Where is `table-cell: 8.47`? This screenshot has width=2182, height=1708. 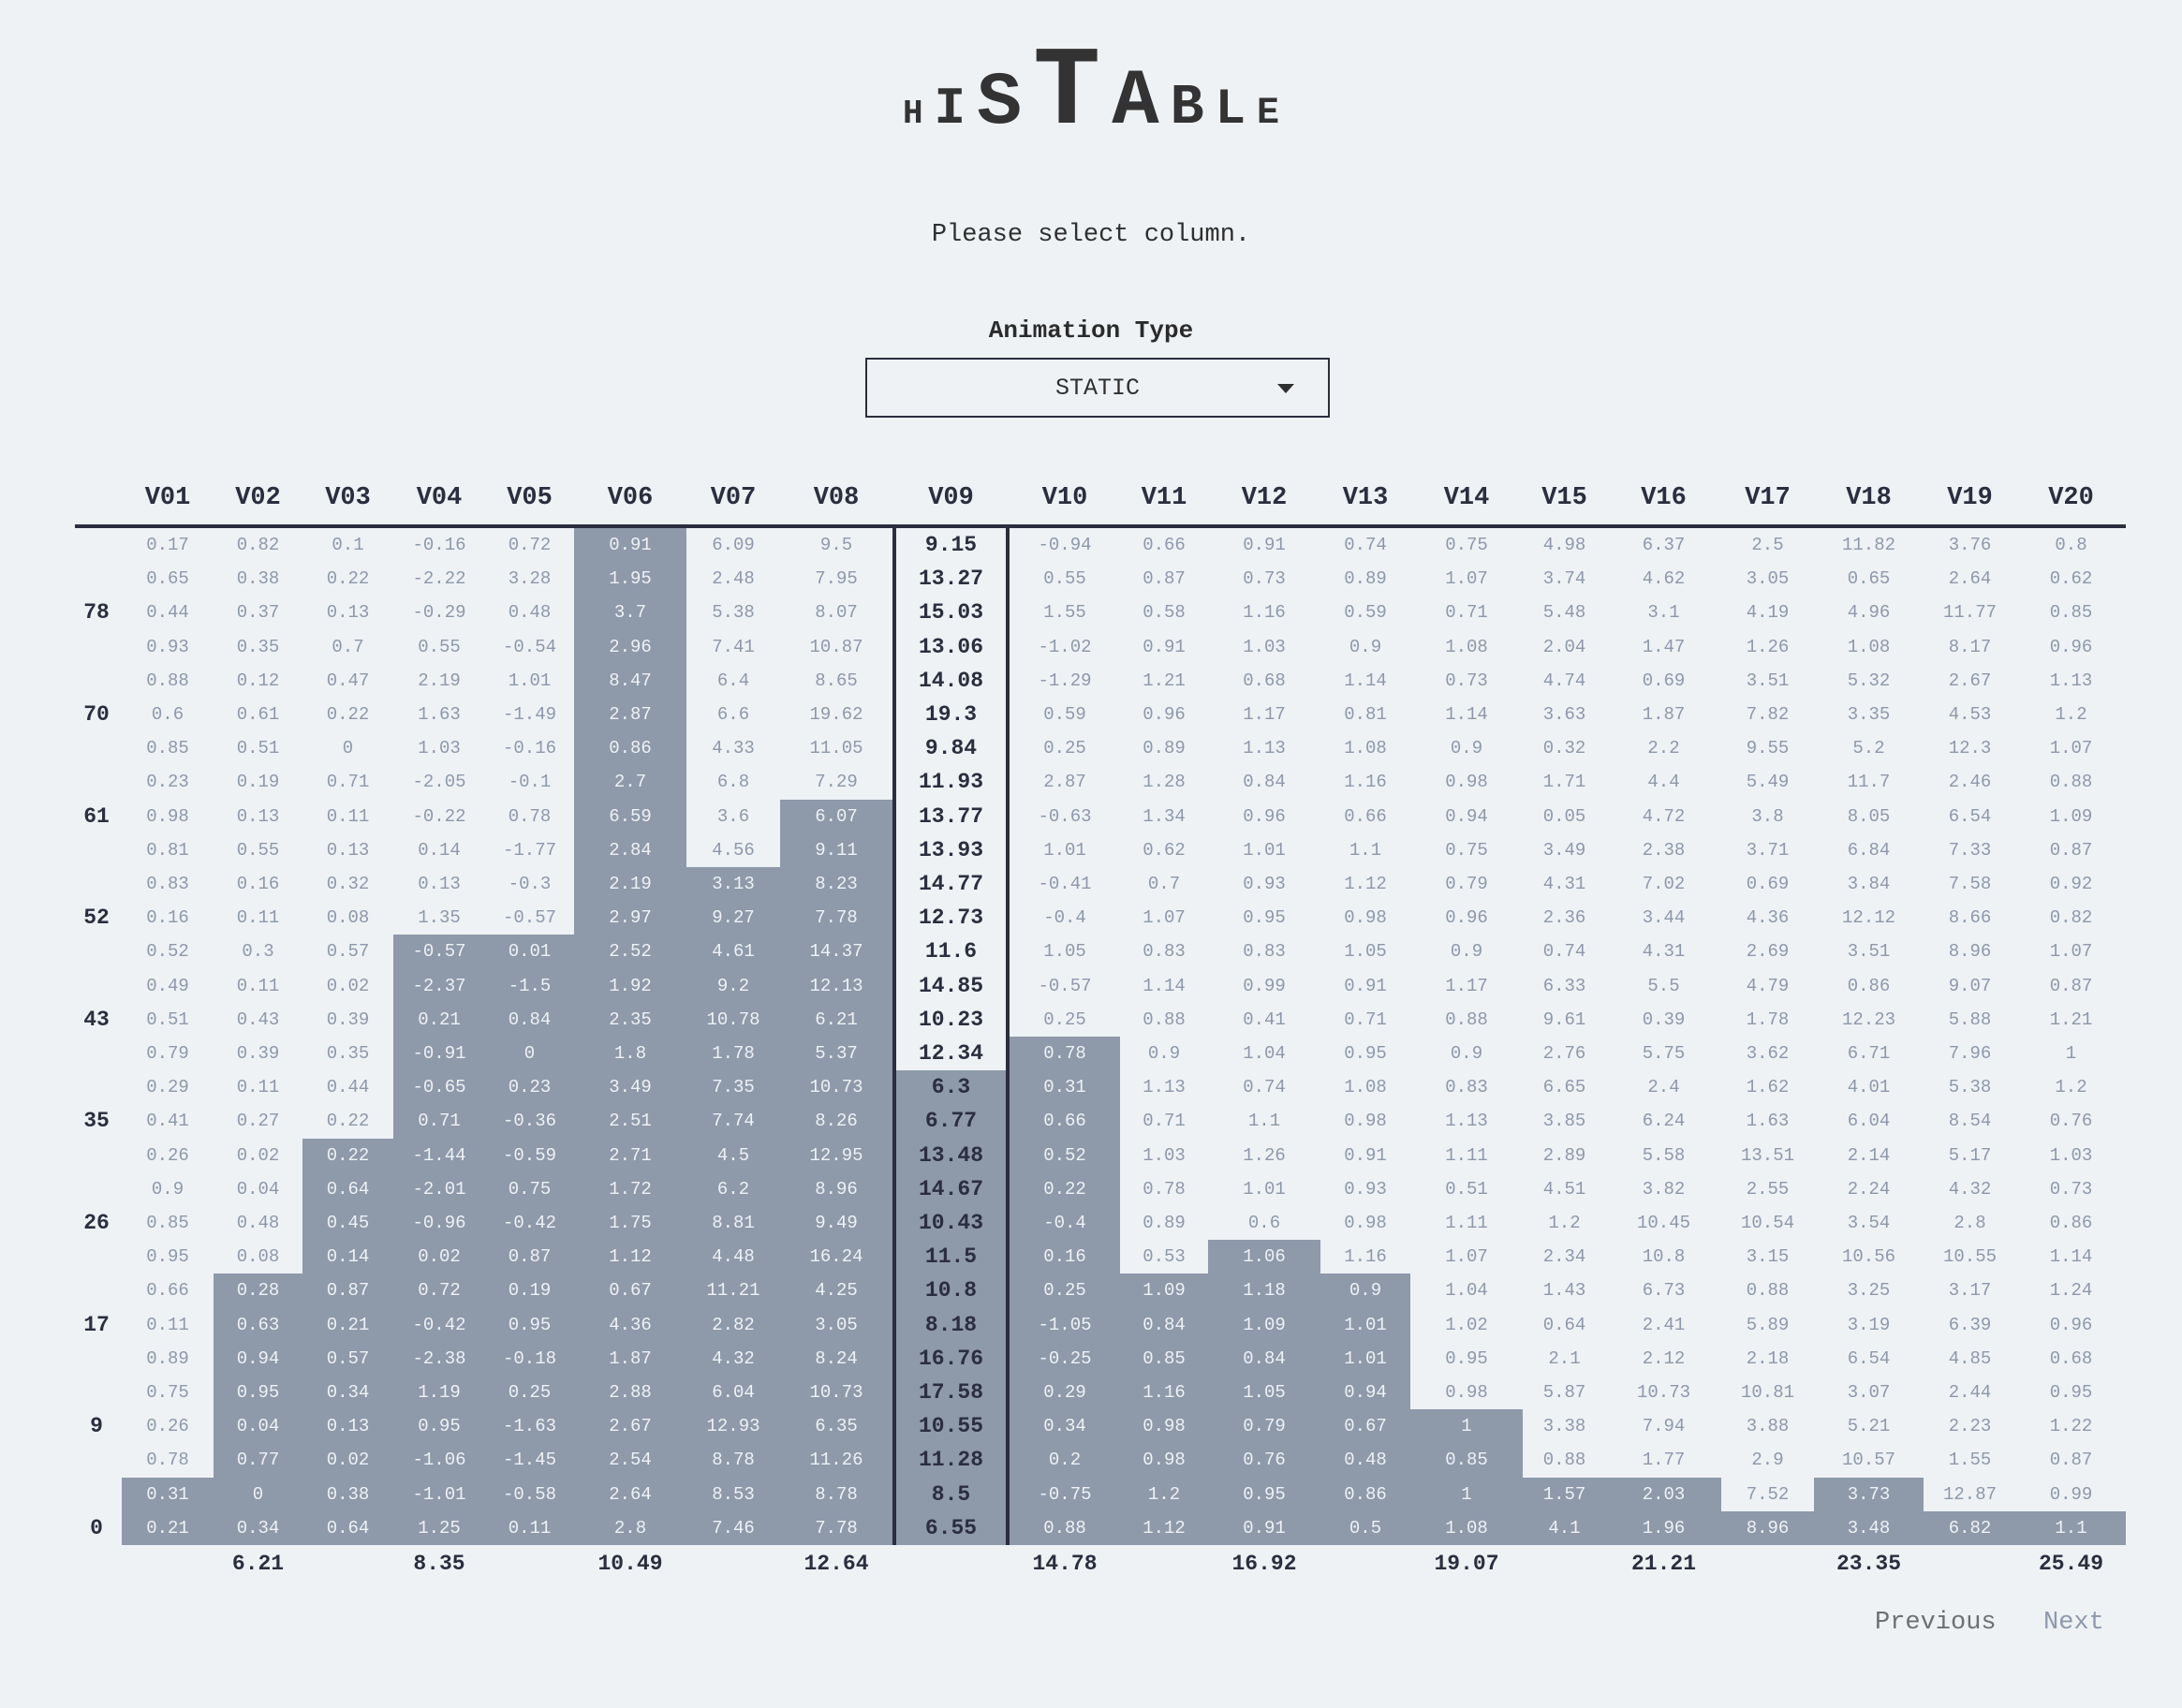 table-cell: 8.47 is located at coordinates (630, 680).